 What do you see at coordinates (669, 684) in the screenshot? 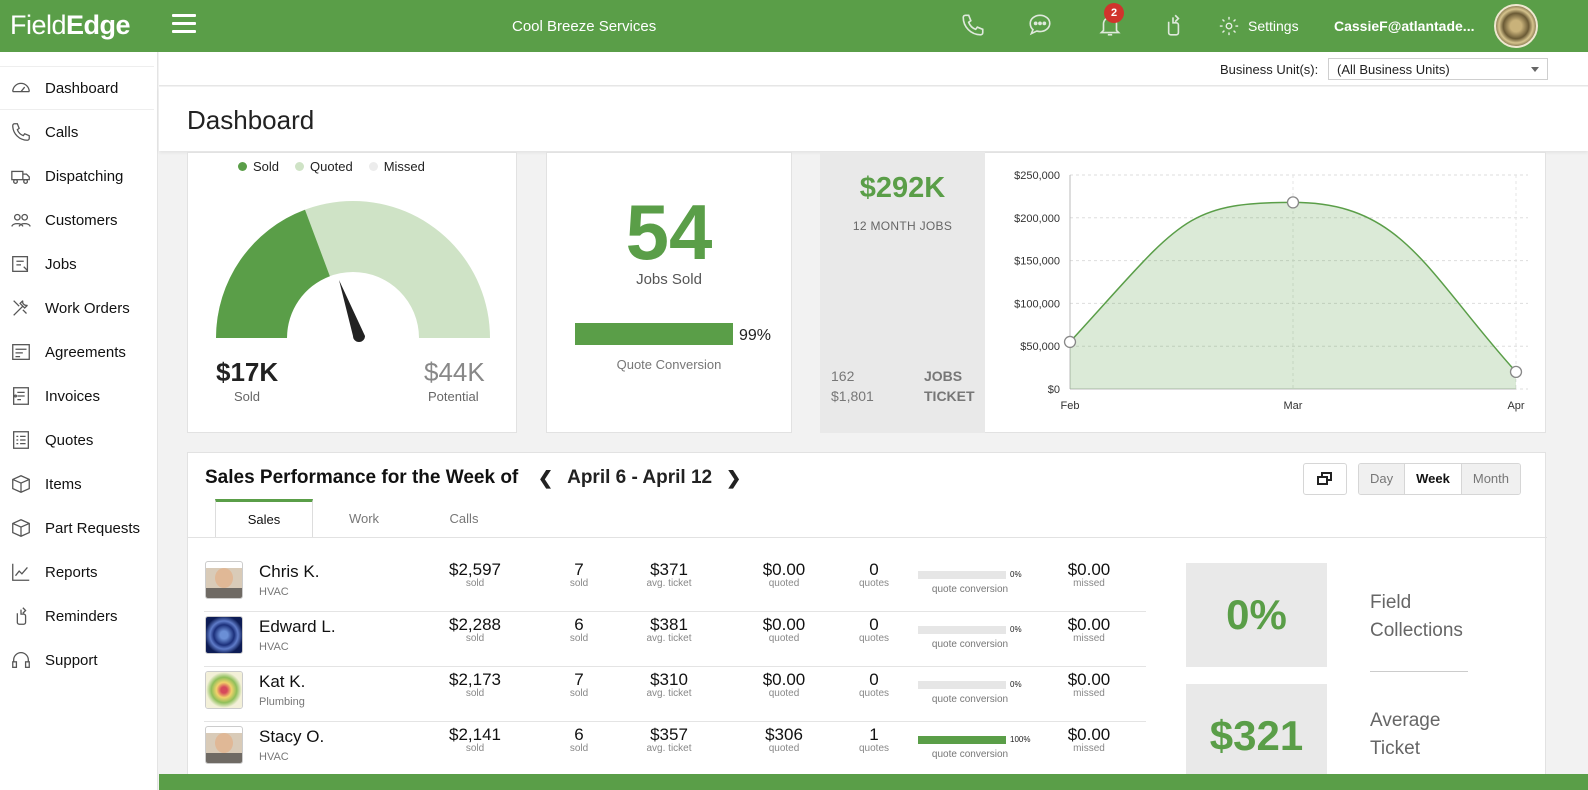
I see `avg-ticket-cell: $310 avg. ticket` at bounding box center [669, 684].